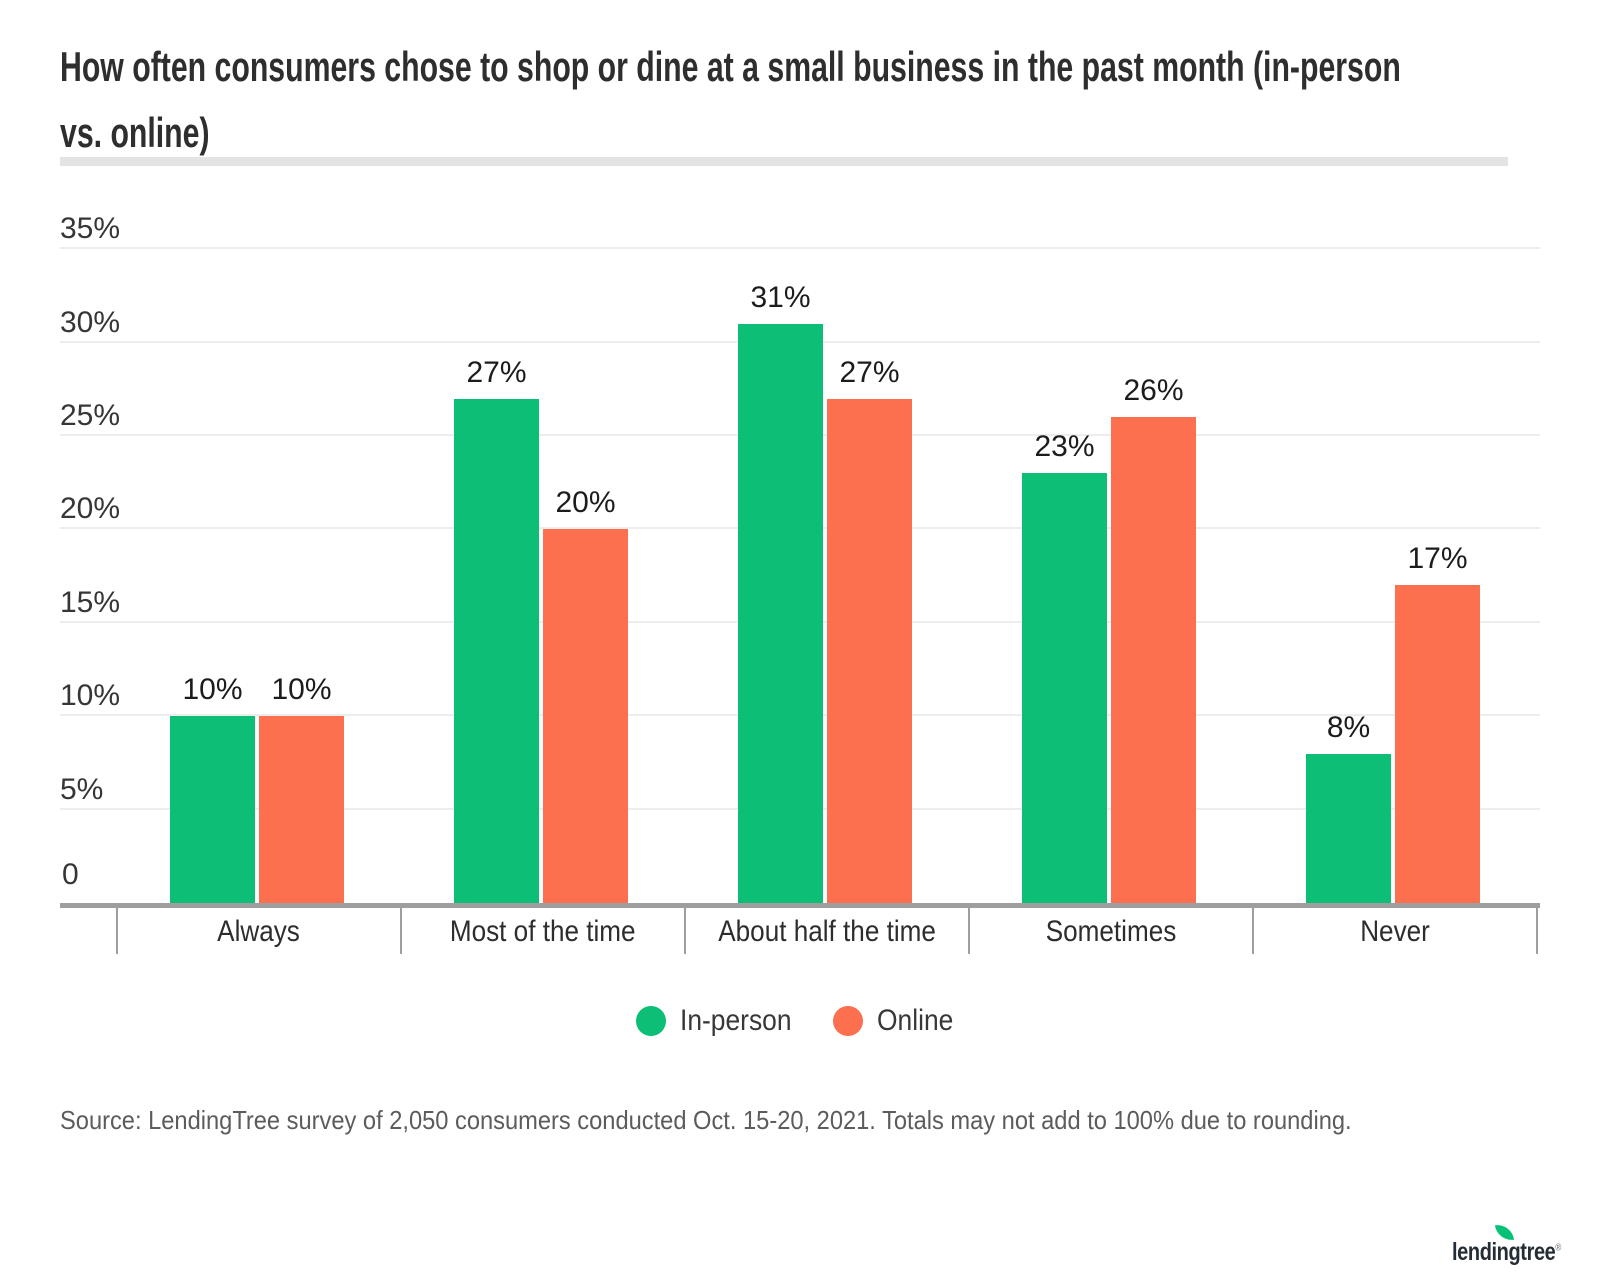  I want to click on logo-text: lendingtree®, so click(1506, 1252).